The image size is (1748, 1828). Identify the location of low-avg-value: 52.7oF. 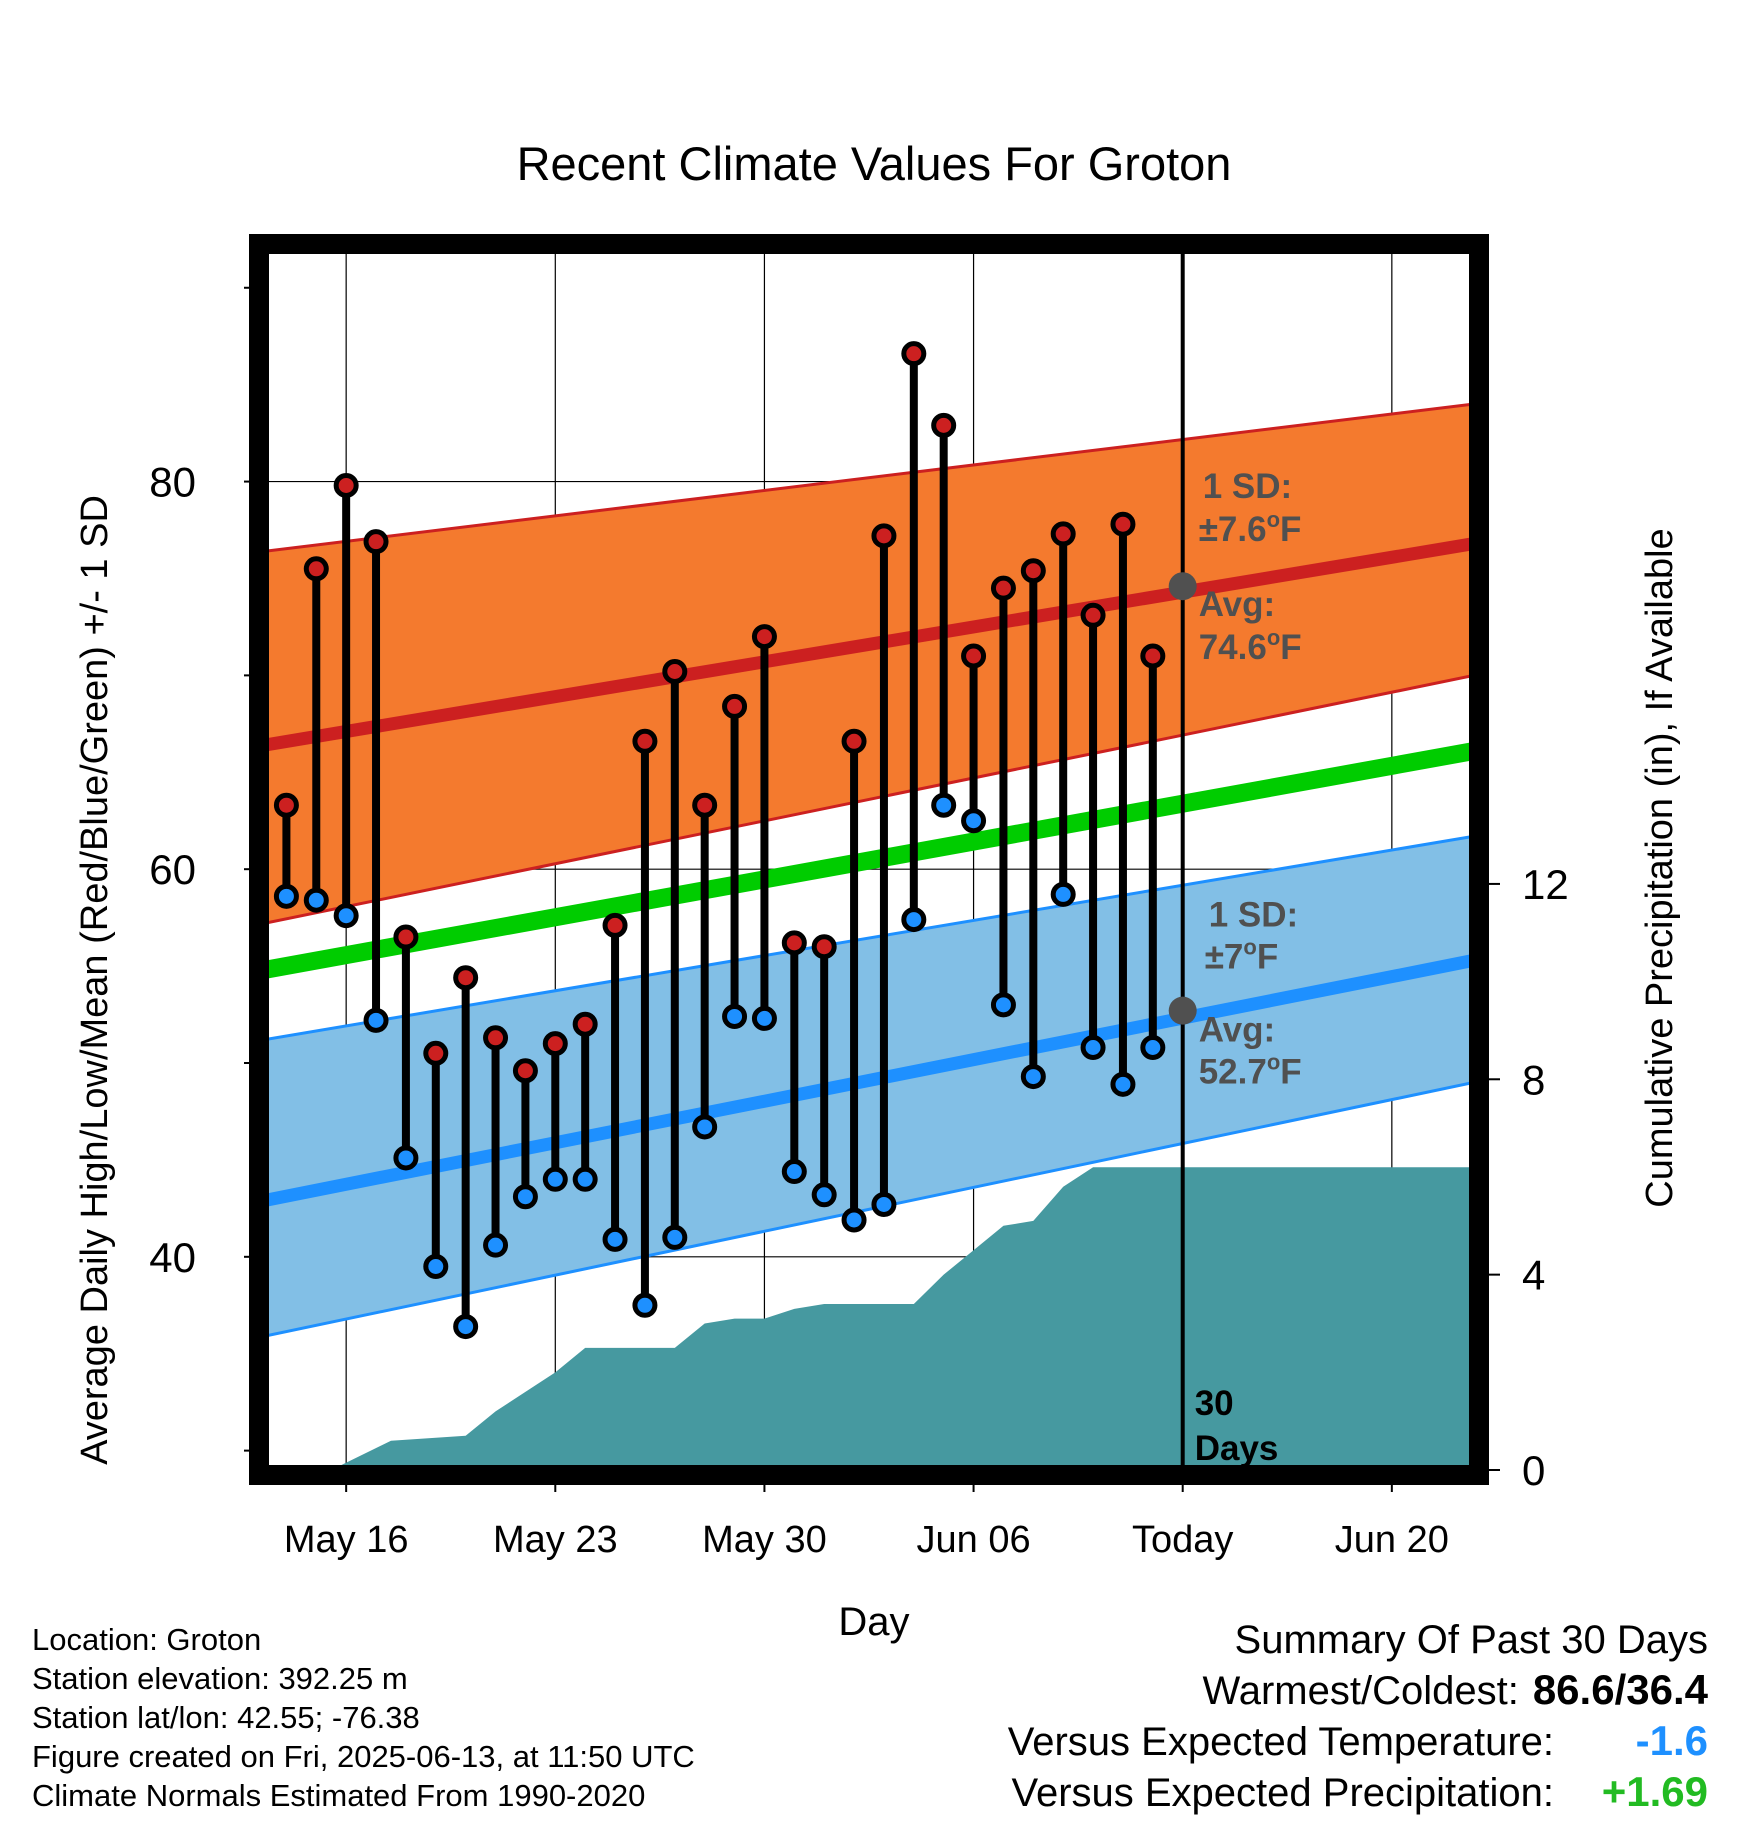
(1250, 1071).